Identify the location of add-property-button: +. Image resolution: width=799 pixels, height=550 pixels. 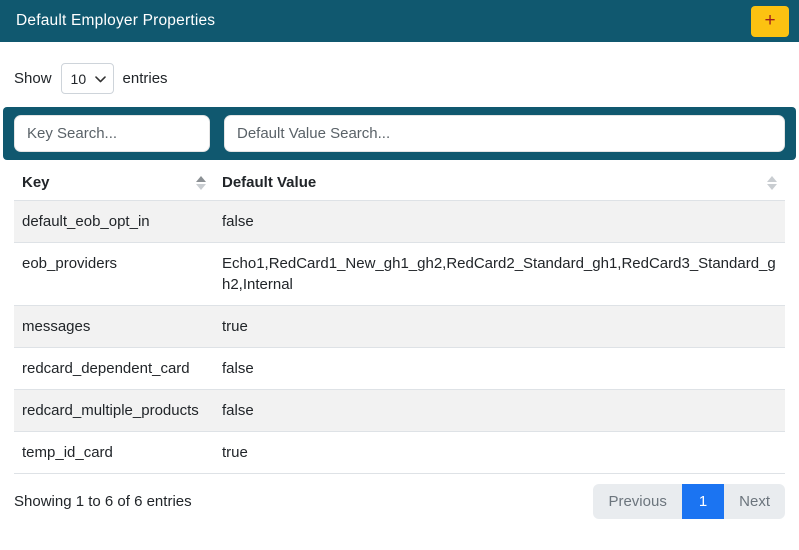
(770, 21).